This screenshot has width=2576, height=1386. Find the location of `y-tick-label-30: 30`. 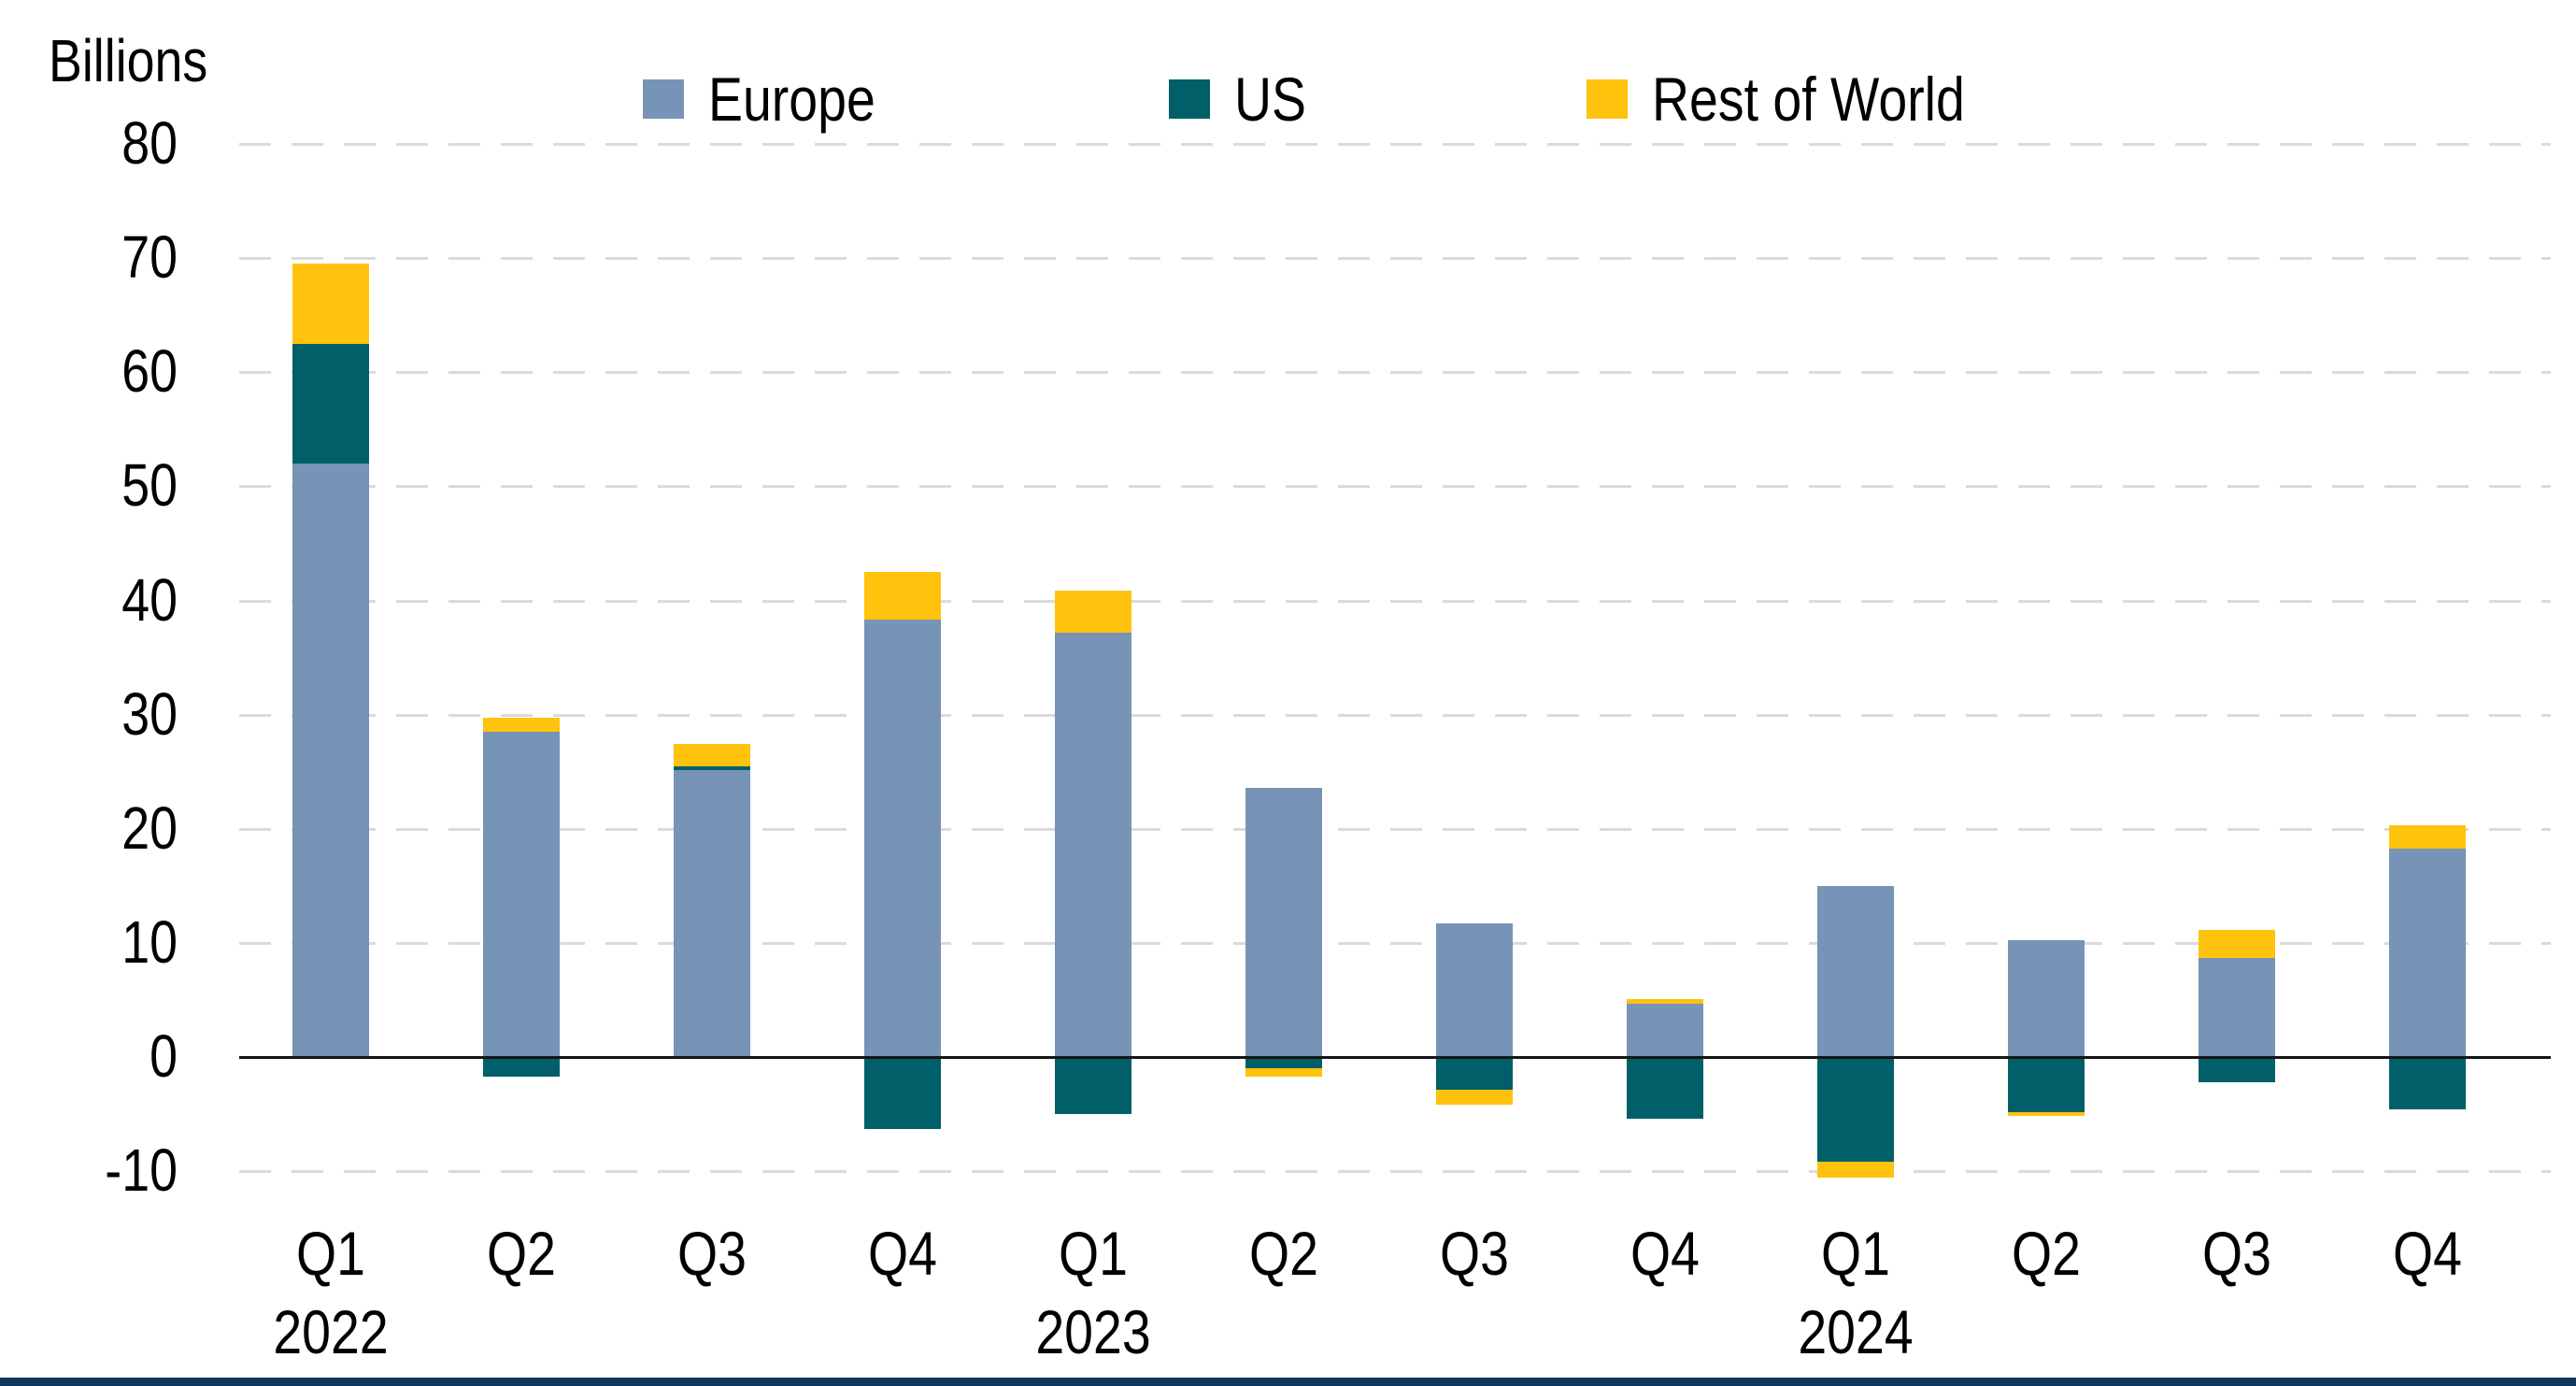

y-tick-label-30: 30 is located at coordinates (150, 713).